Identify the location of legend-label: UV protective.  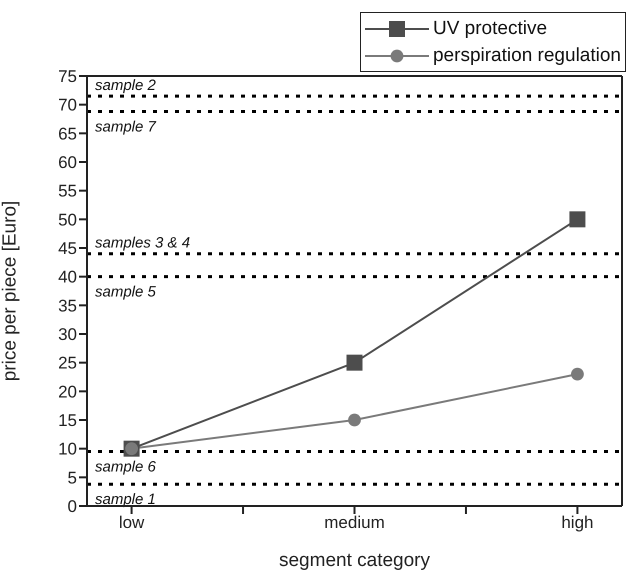
(490, 29).